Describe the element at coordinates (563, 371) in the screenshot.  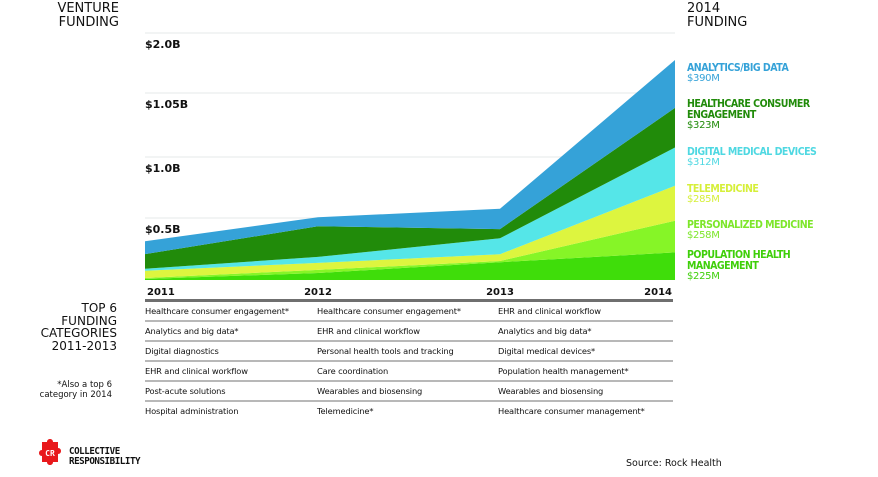
I see `table-cell-2013: Population health management*` at that location.